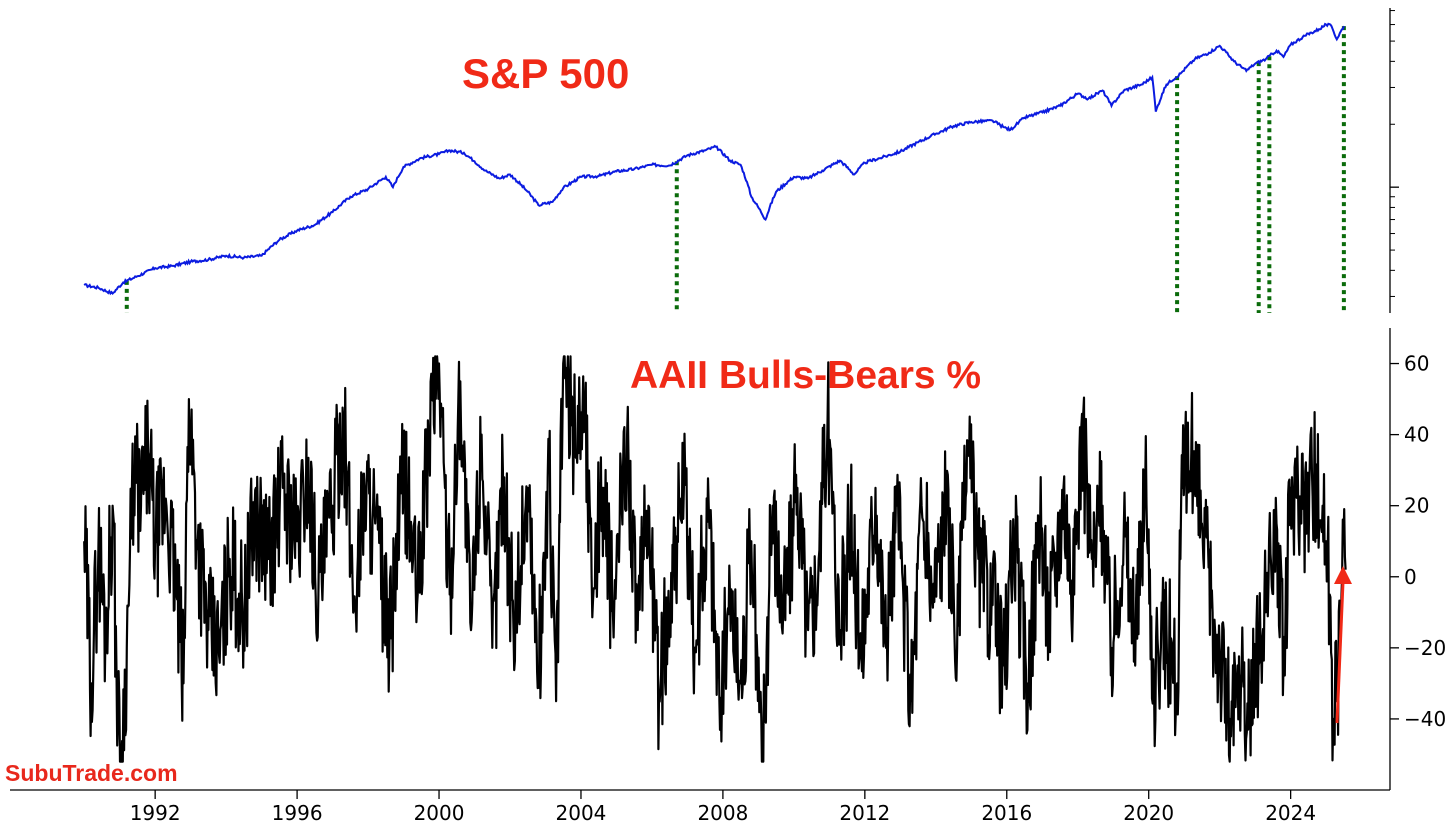 The image size is (1456, 832). I want to click on x-tick-label: 2016, so click(1006, 813).